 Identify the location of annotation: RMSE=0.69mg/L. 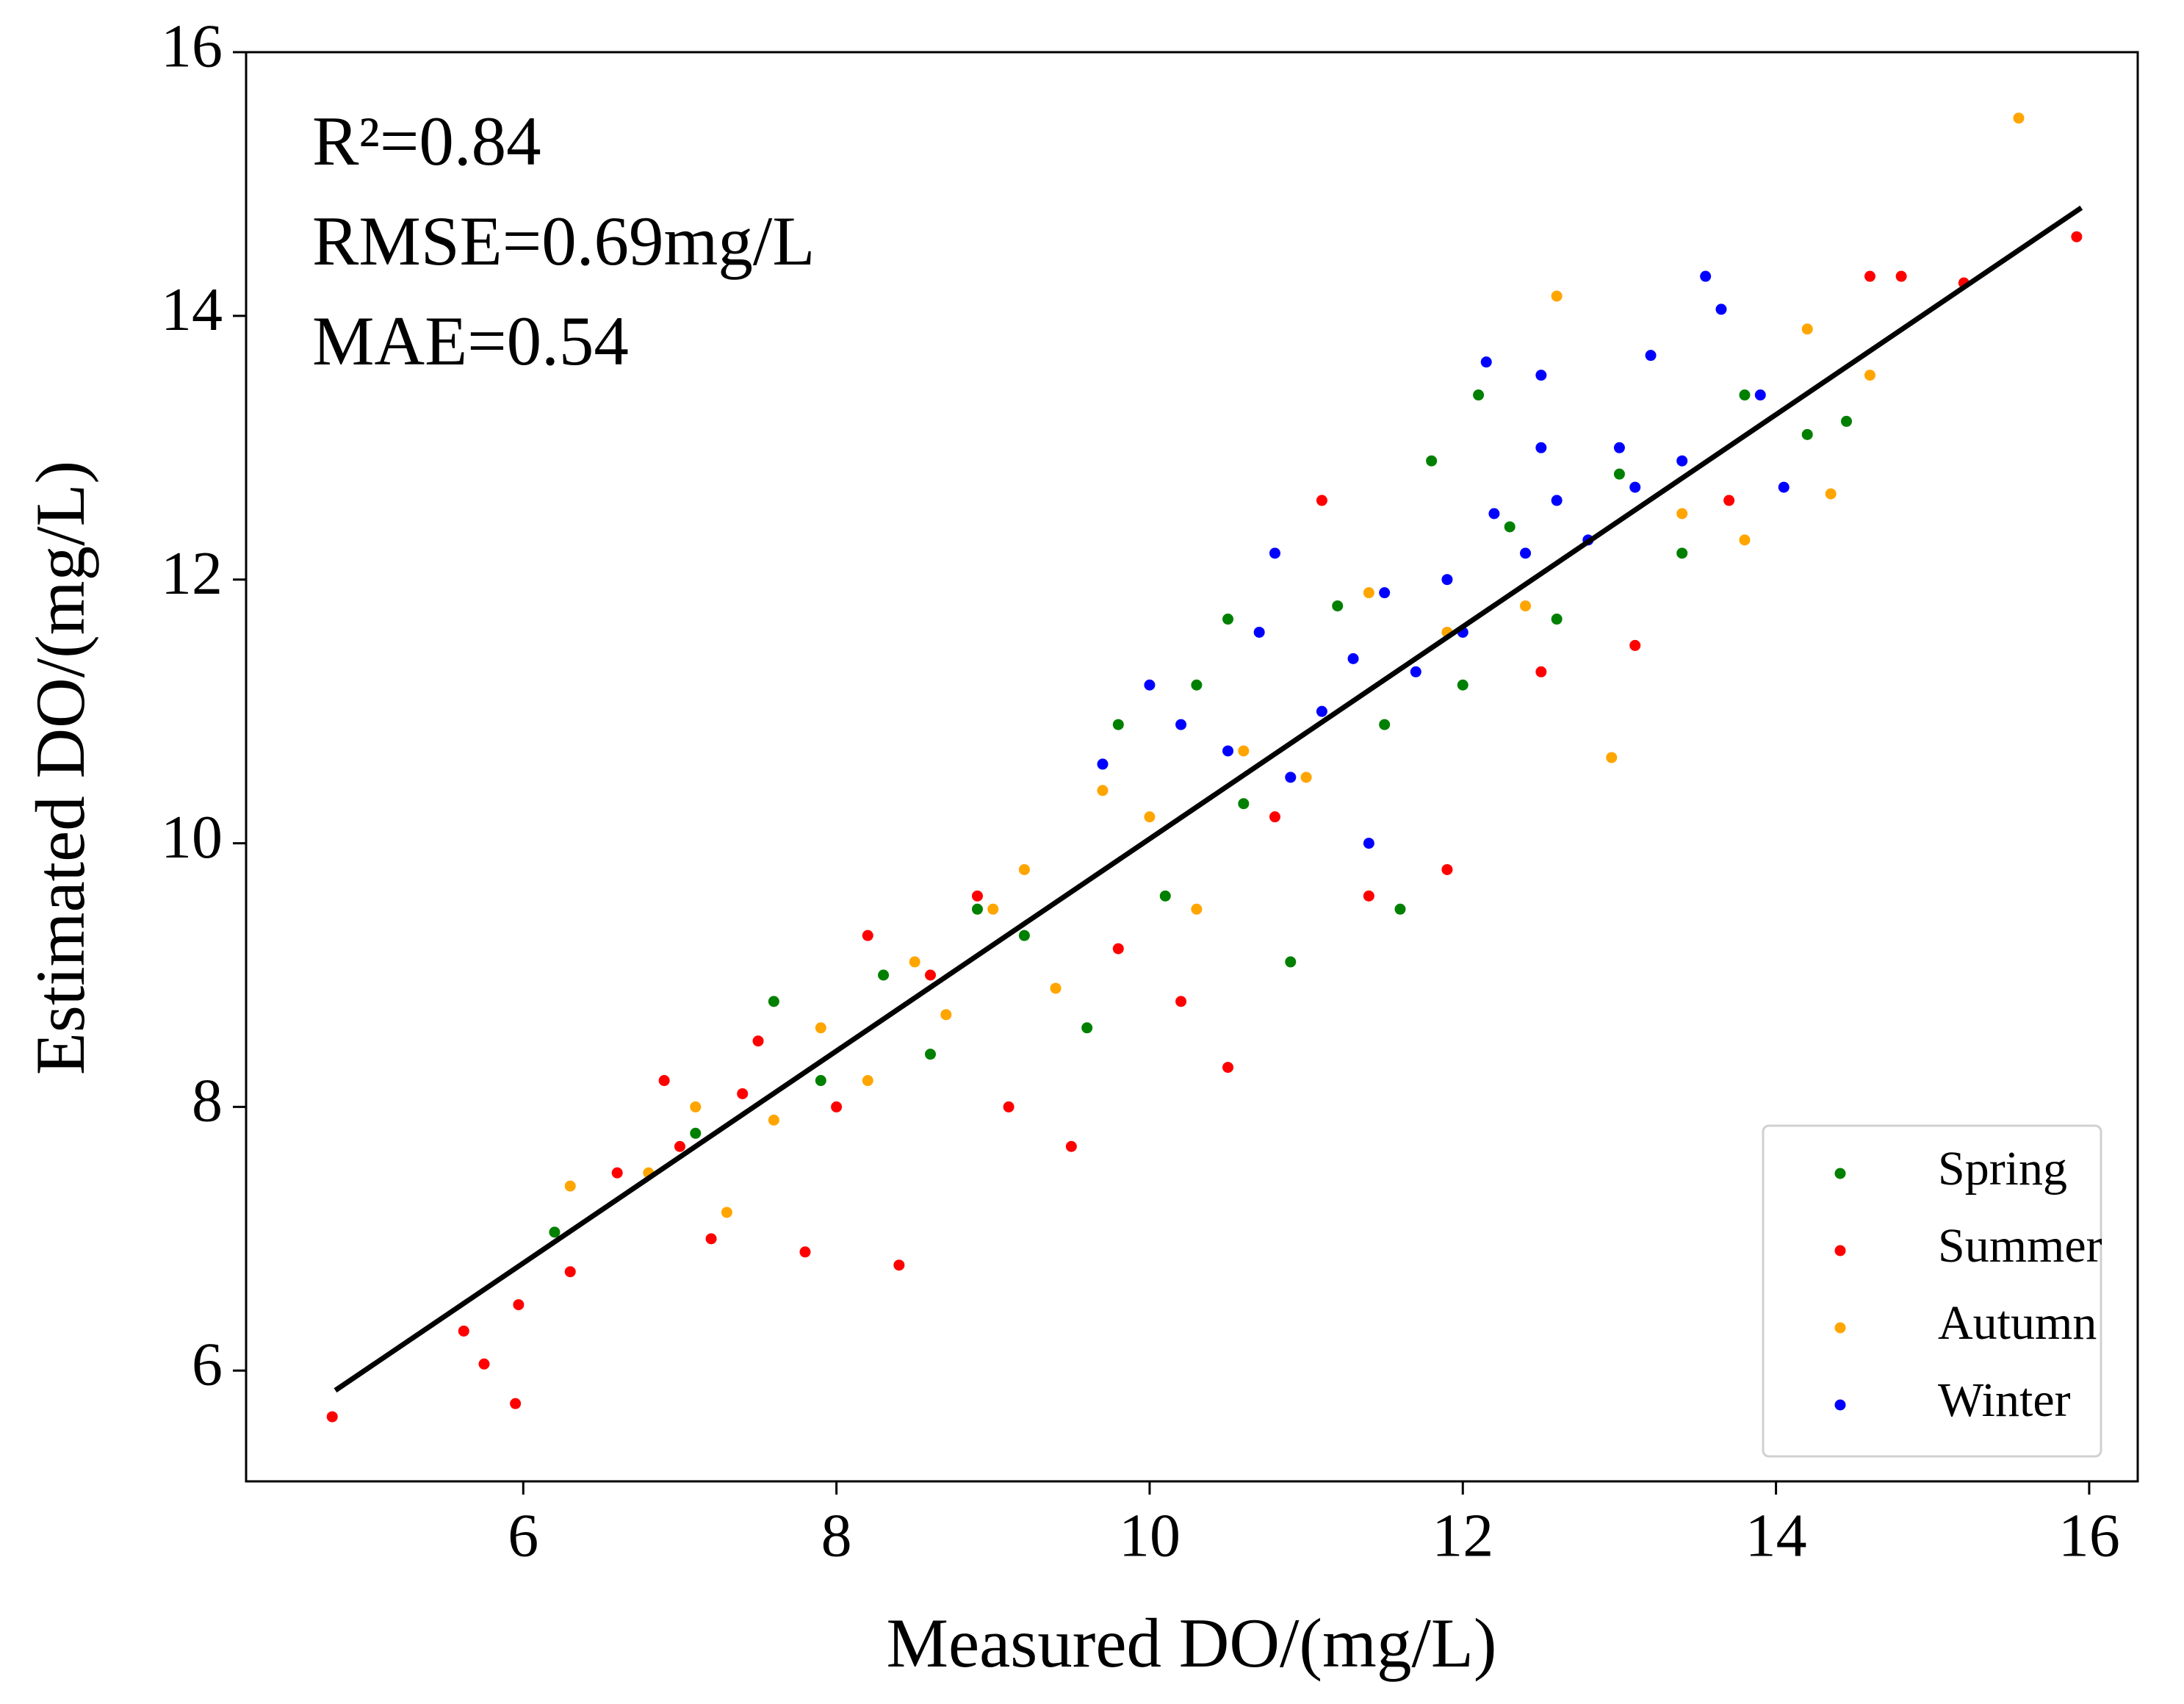
(563, 241).